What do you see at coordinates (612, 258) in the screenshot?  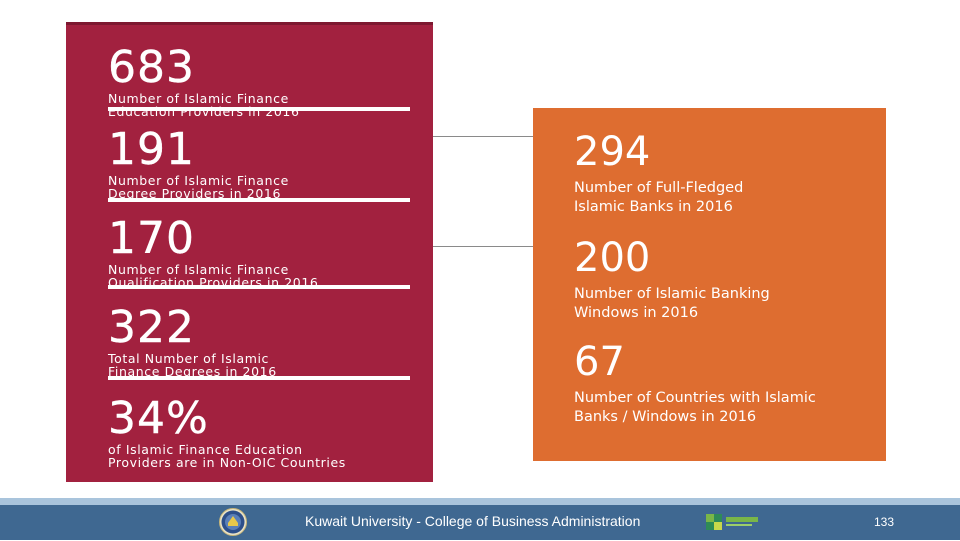 I see `stat-number: 200` at bounding box center [612, 258].